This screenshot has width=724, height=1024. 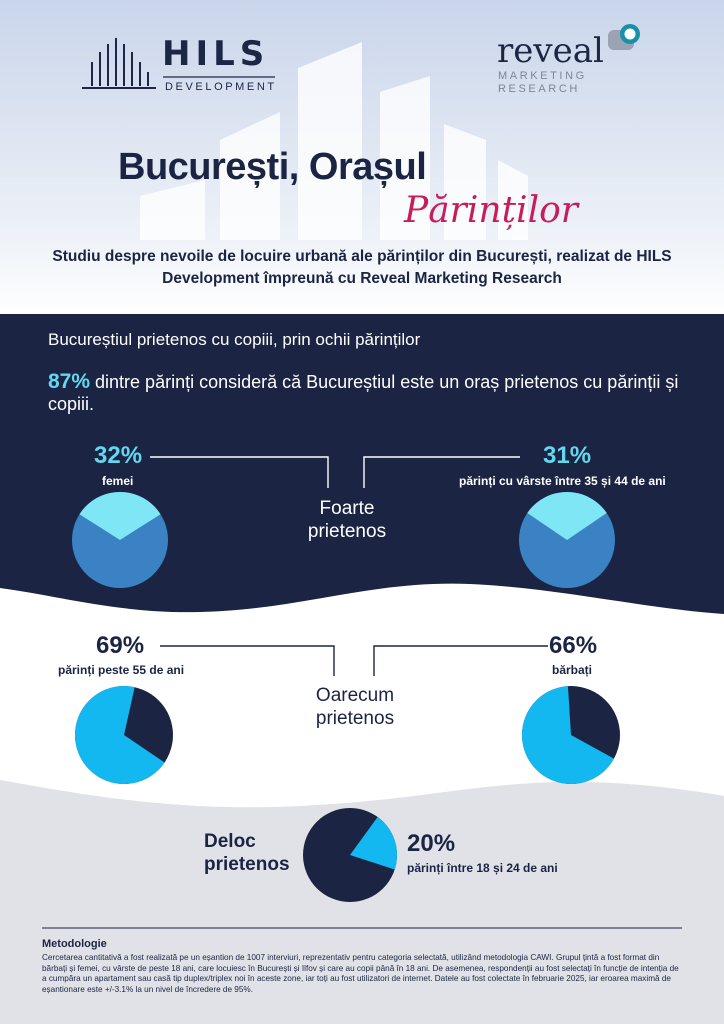 I want to click on reveal-logo-subtext-1: MARKETING, so click(x=542, y=76).